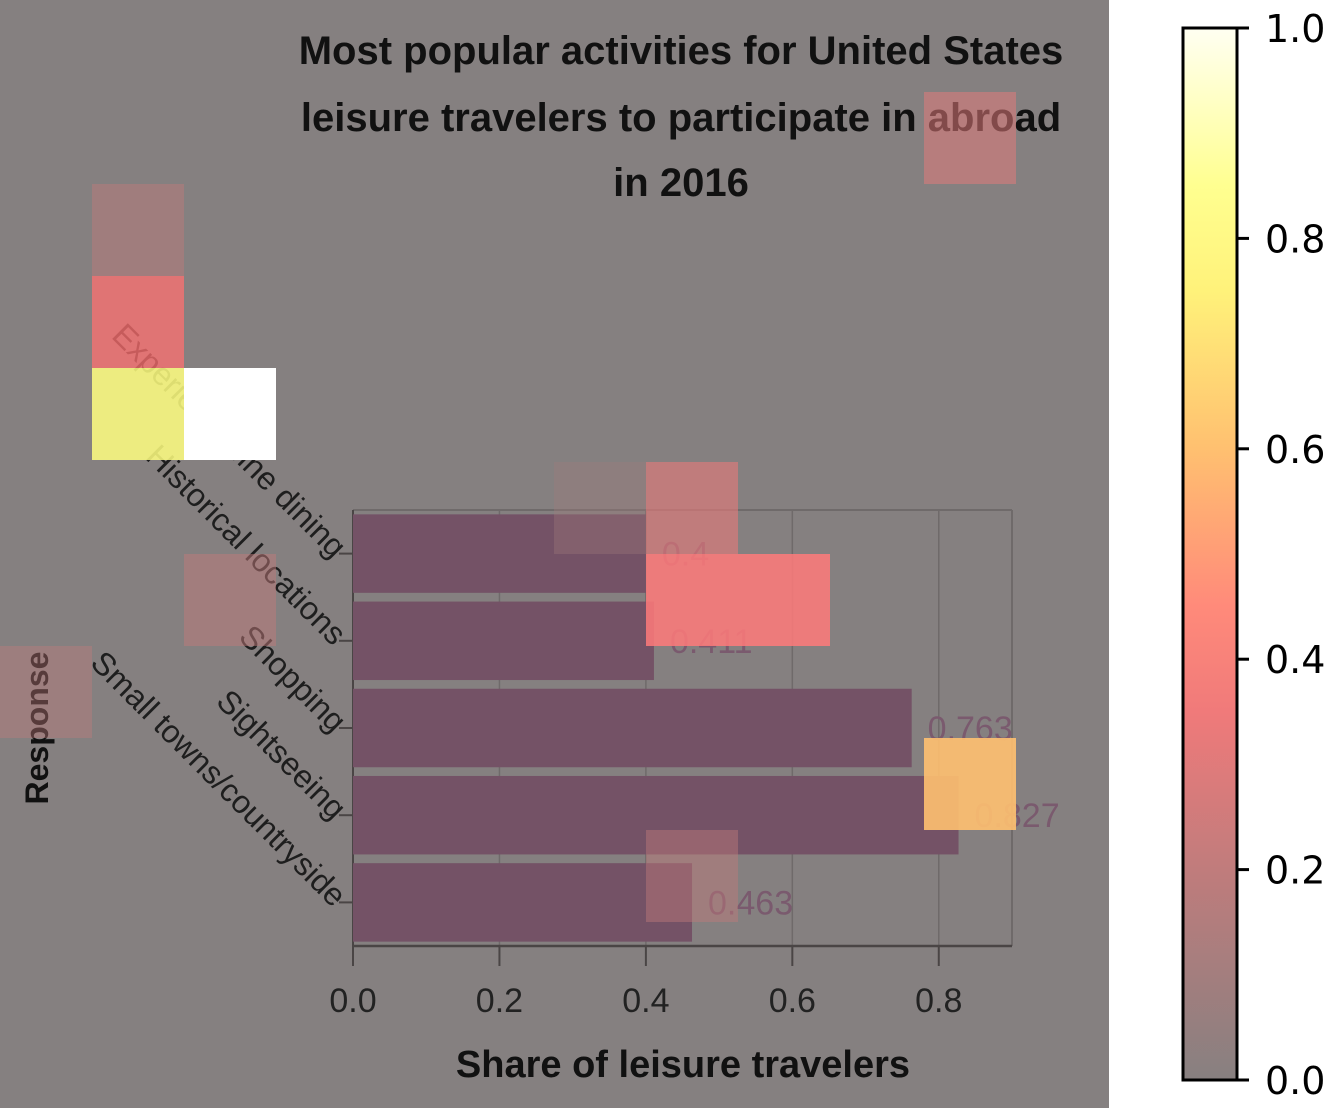  Describe the element at coordinates (1281, 555) in the screenshot. I see `colorbar-ticks: 0.0 0.2 0.4 0.6 0.8 1.0` at that location.